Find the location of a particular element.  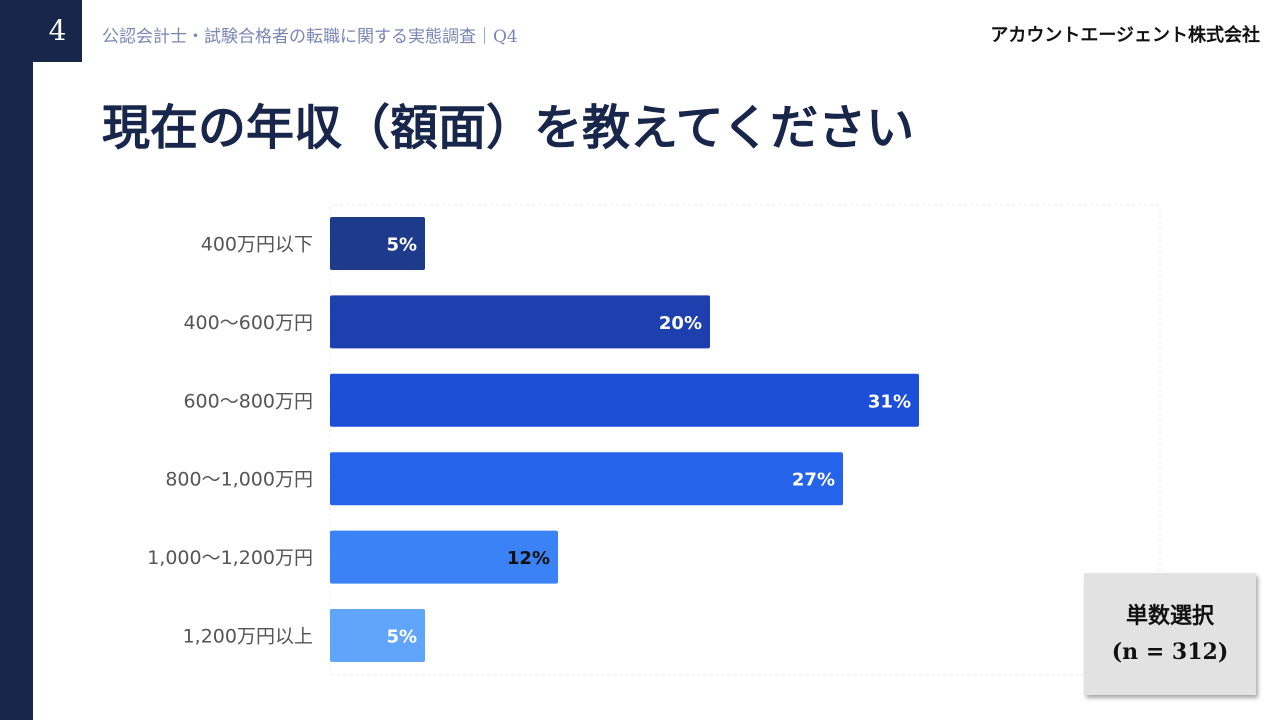

page-number: 4 is located at coordinates (57, 31).